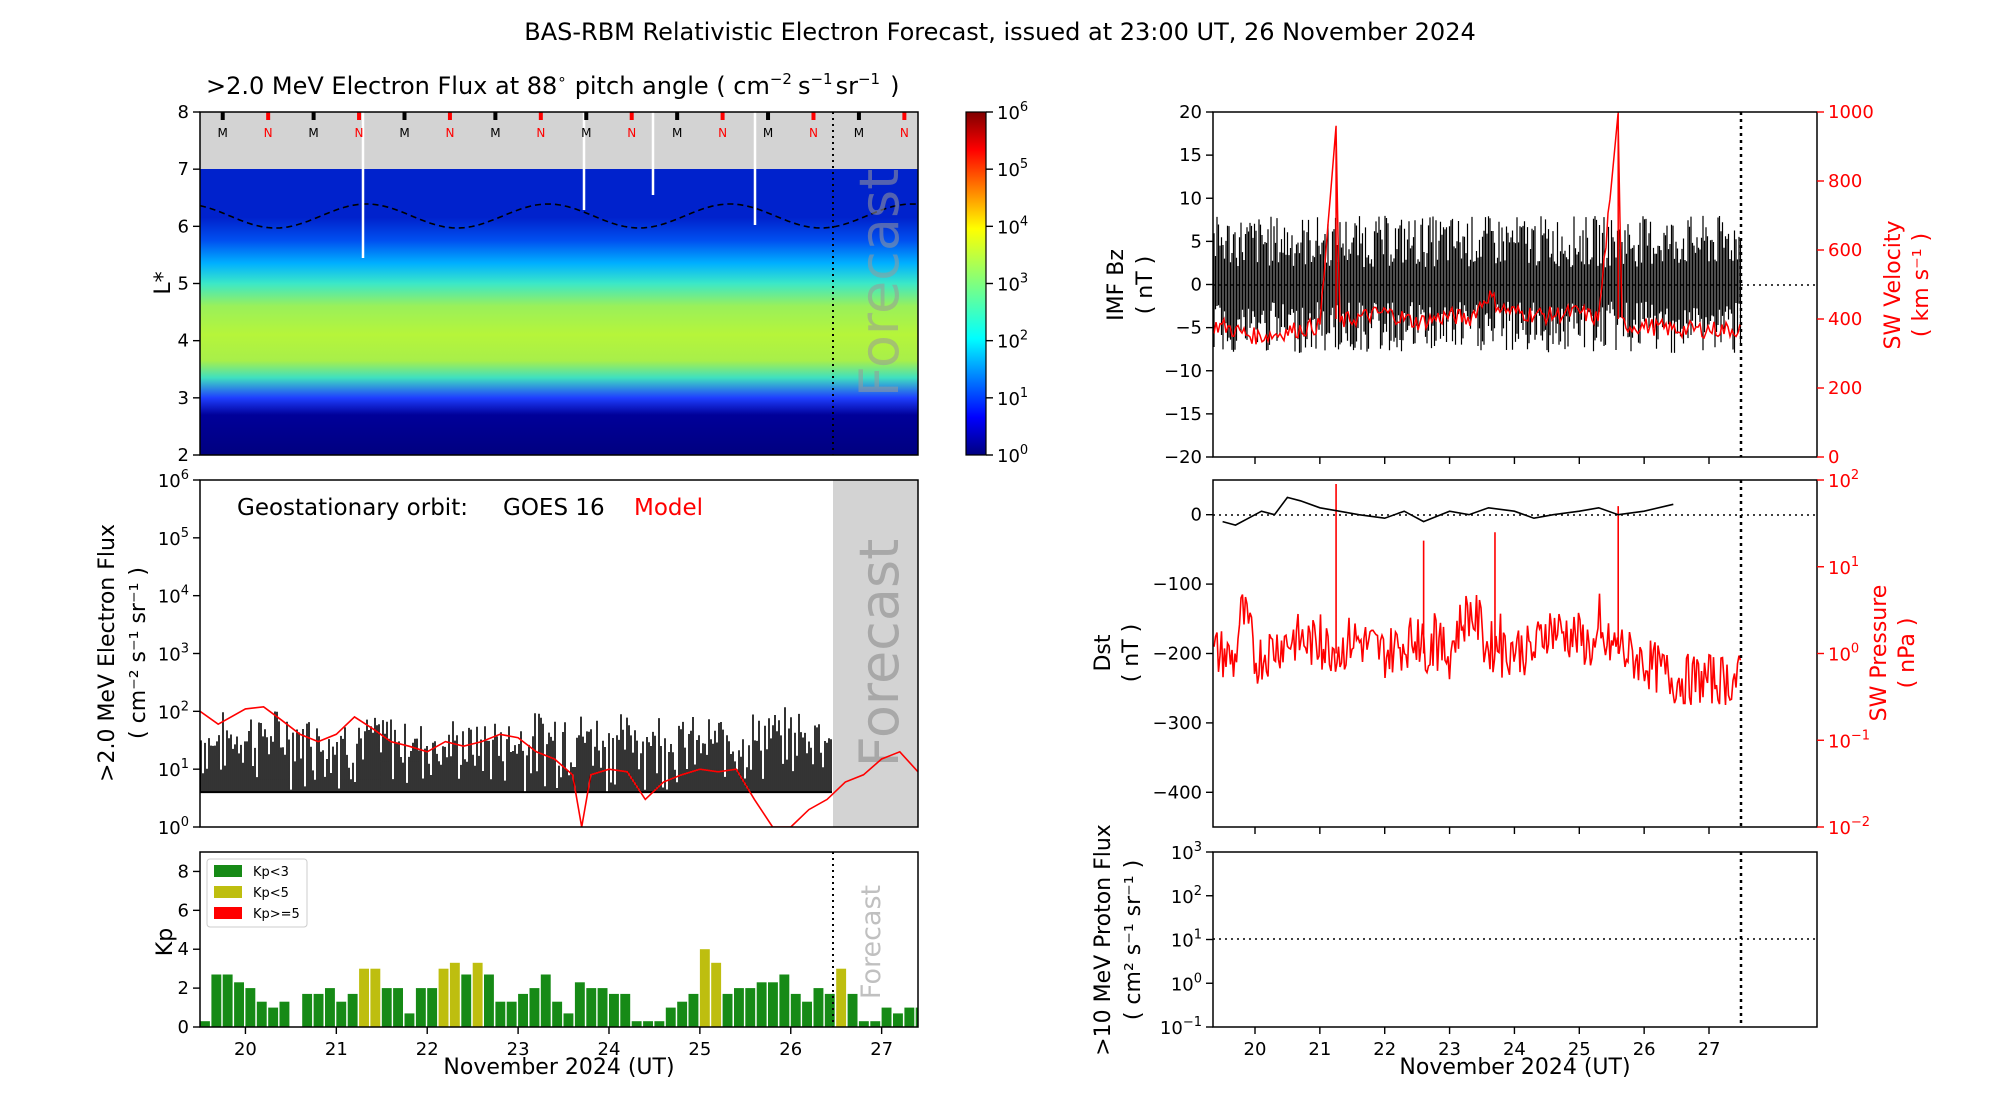  What do you see at coordinates (1103, 940) in the screenshot?
I see `proton-ylabel-line1: >10 MeV Proton Flux` at bounding box center [1103, 940].